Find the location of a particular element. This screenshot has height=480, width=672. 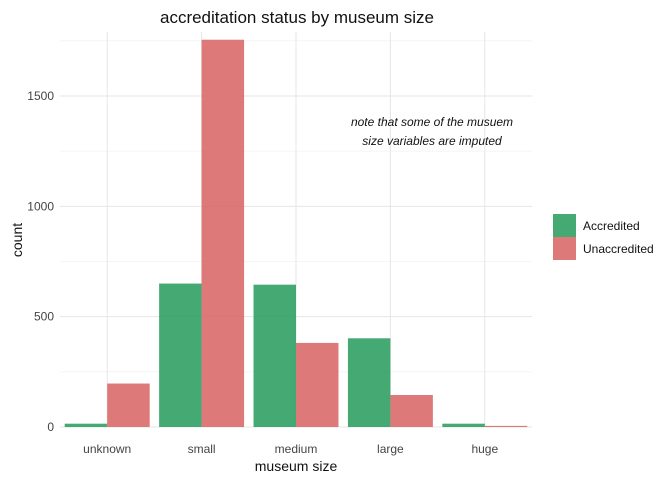

bar-unaccredited-unknown is located at coordinates (128, 405).